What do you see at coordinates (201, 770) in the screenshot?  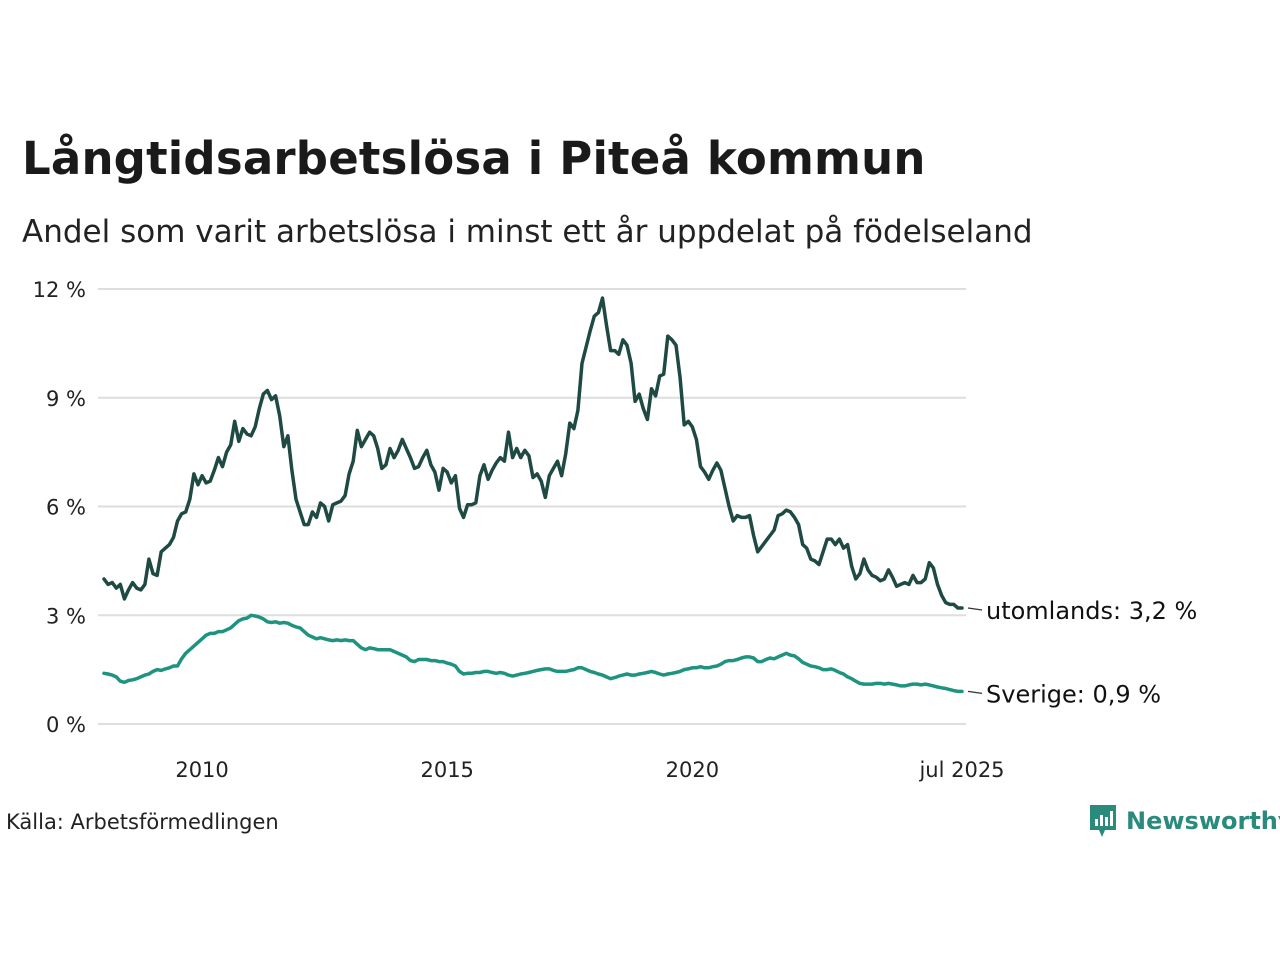 I see `x-tick-label: 2010` at bounding box center [201, 770].